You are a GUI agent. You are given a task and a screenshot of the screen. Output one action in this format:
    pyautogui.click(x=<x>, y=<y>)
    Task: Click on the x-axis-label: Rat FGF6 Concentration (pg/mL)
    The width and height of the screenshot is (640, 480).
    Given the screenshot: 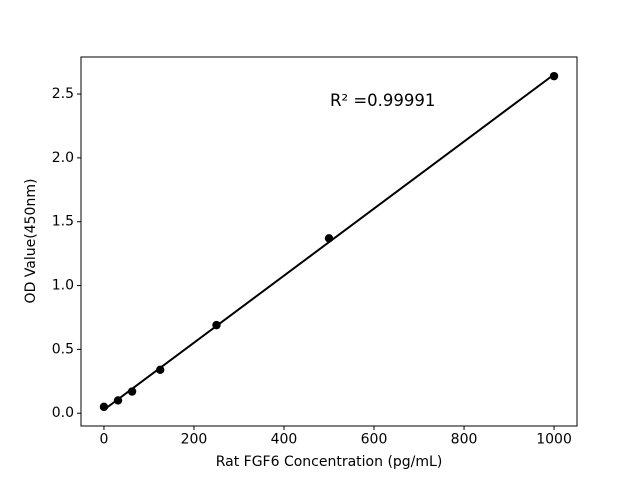 What is the action you would take?
    pyautogui.click(x=329, y=462)
    